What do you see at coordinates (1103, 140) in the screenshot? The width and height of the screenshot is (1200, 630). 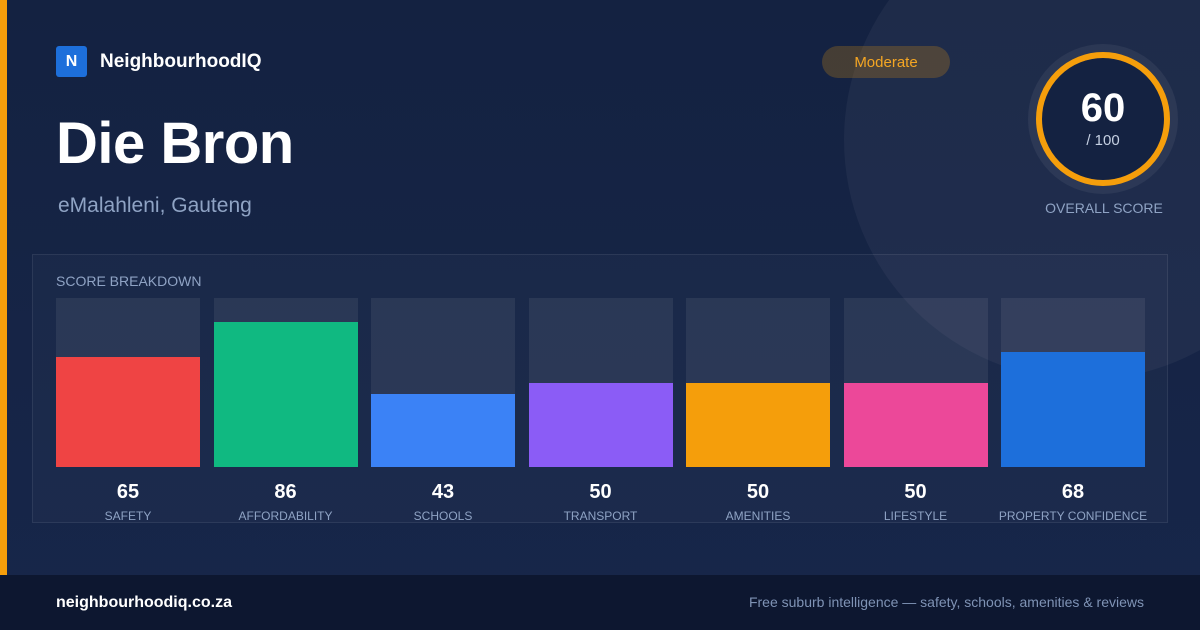 I see `overall-score-denominator: / 100` at bounding box center [1103, 140].